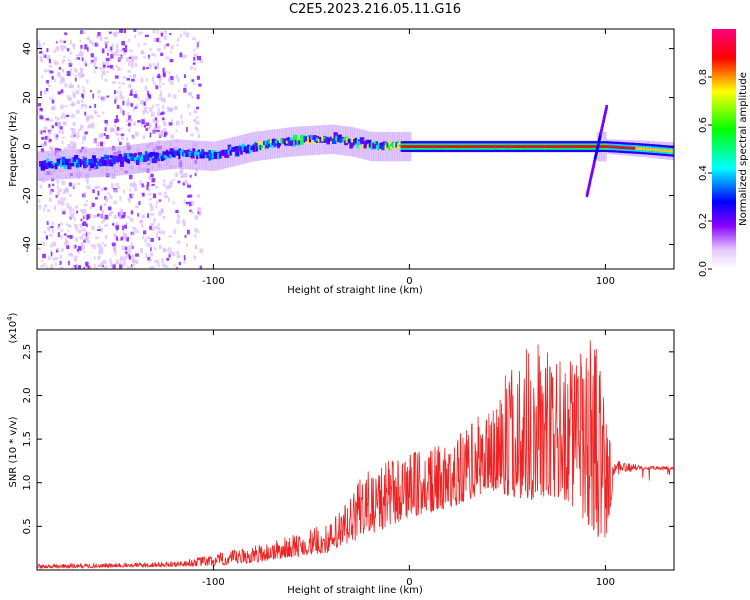  What do you see at coordinates (12, 327) in the screenshot?
I see `snr-y-multiplier: (x104)` at bounding box center [12, 327].